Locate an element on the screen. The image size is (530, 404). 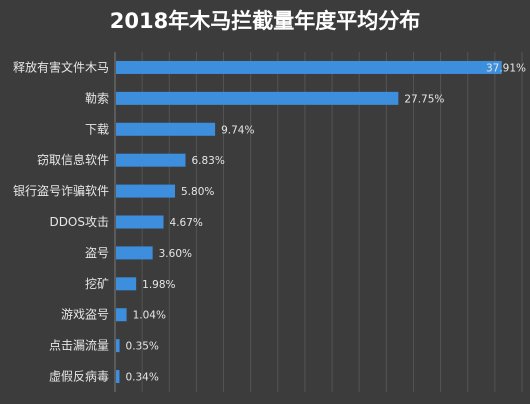
value-label: 9.74% is located at coordinates (237, 130).